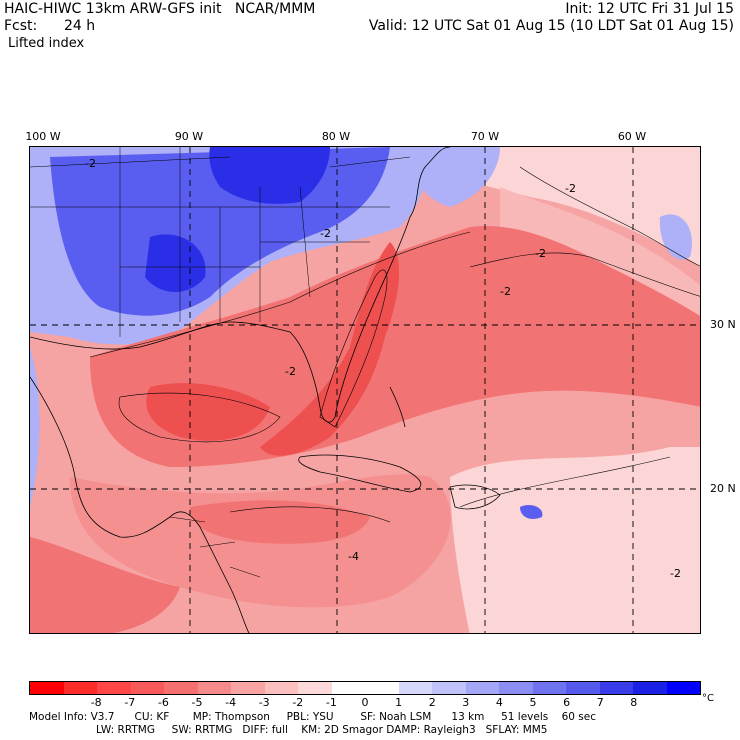 The image size is (740, 740). I want to click on forecast-label: Fcst:, so click(21, 26).